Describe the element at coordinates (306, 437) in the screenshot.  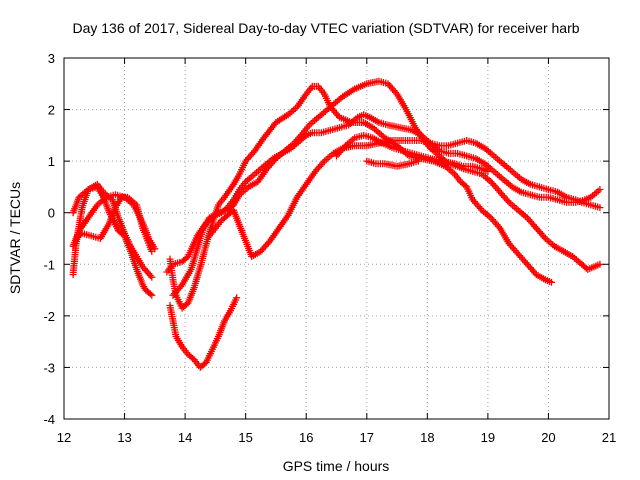
I see `x-tick-label: 16` at that location.